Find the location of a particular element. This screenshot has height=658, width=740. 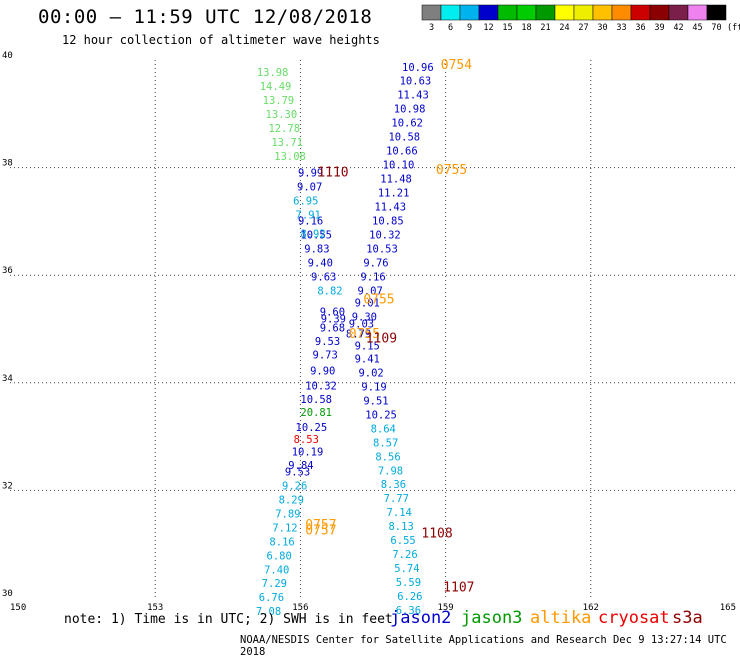

data-label-jason2: 10.58 is located at coordinates (404, 138).